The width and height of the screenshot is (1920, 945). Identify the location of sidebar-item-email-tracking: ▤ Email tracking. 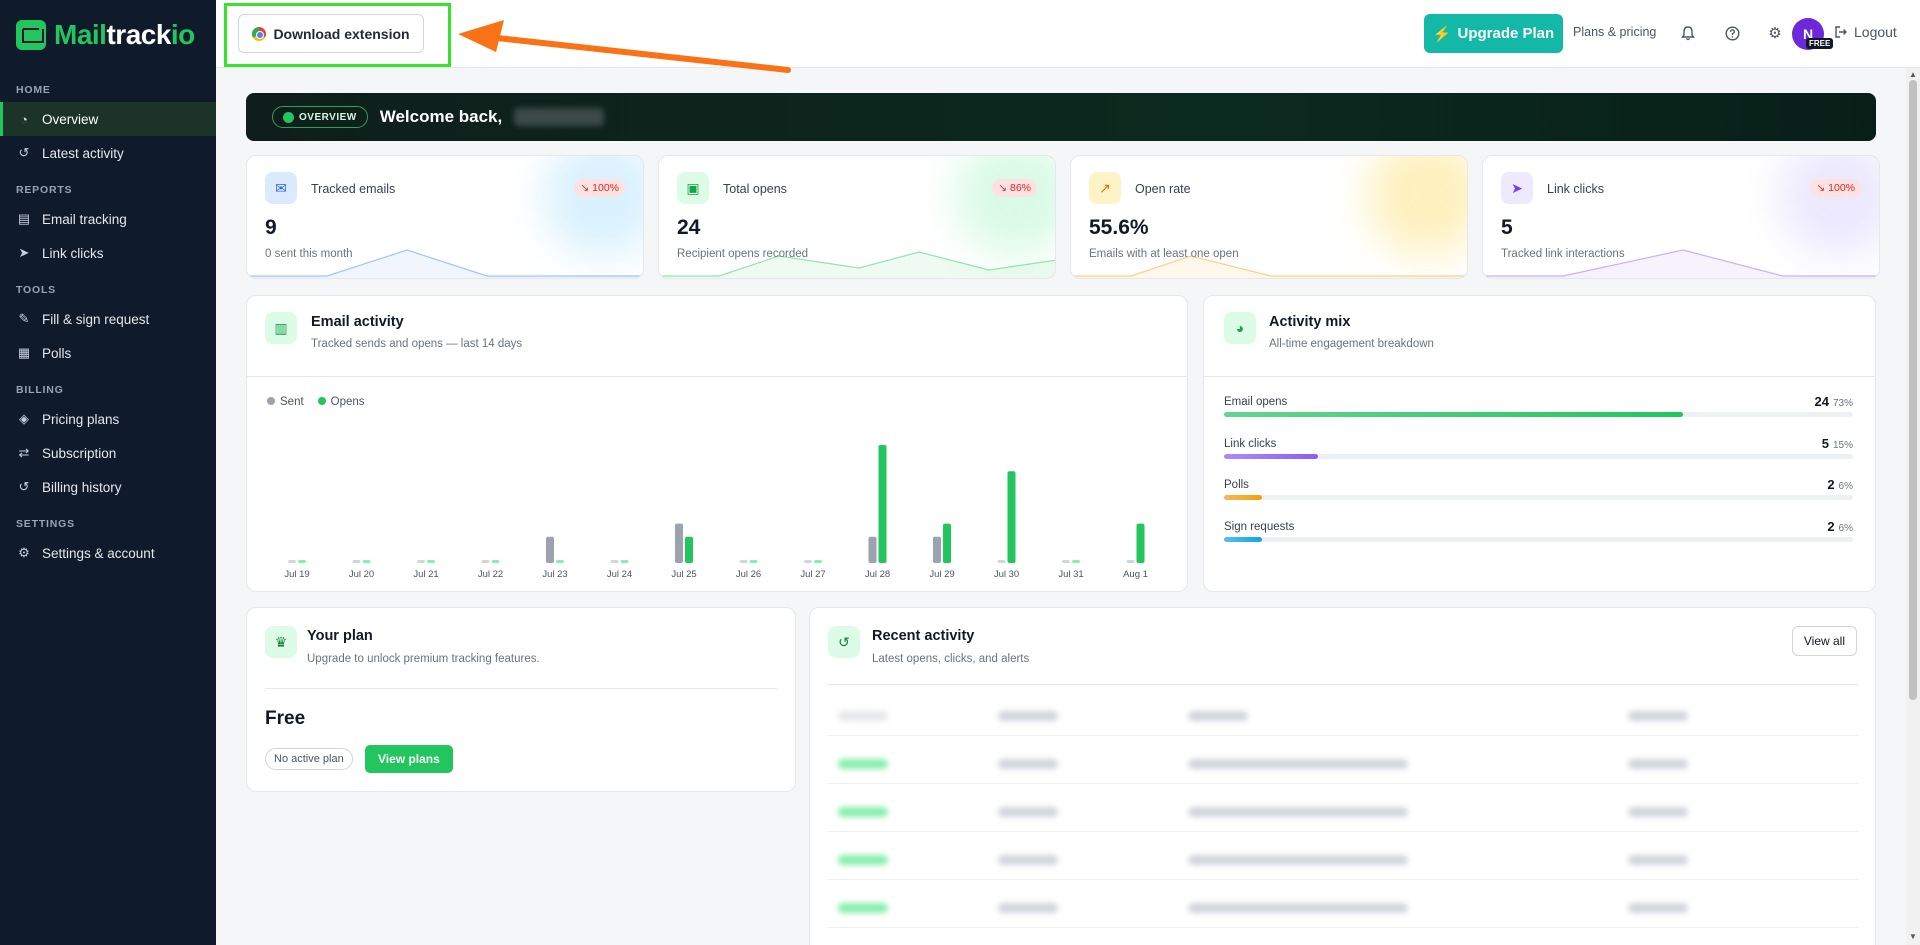
(108, 219).